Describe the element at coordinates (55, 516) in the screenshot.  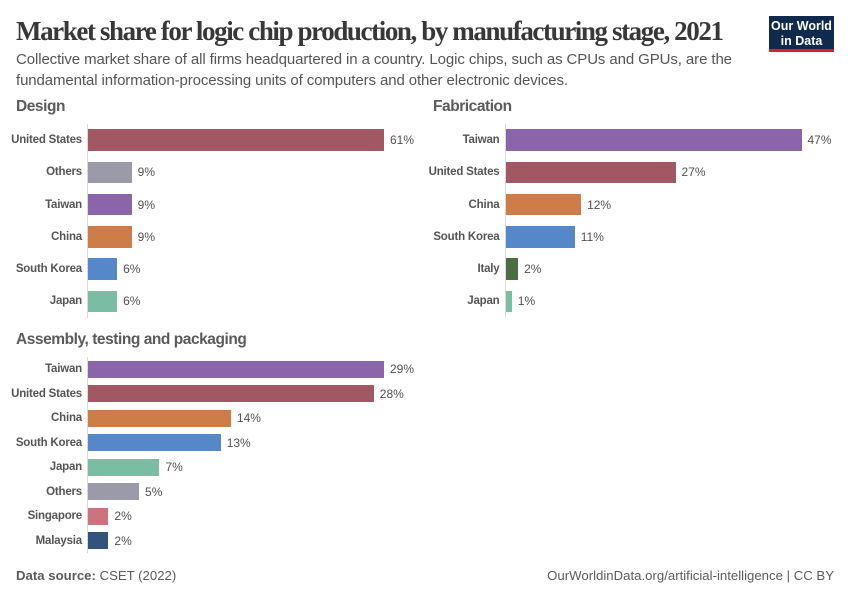
I see `category-label: Singapore` at that location.